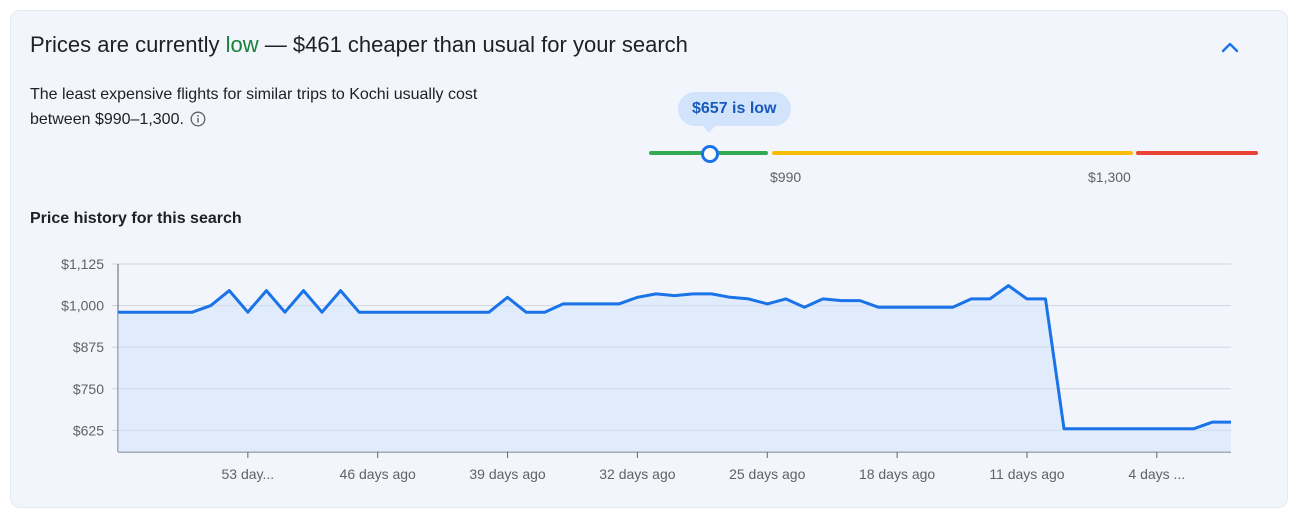 The image size is (1293, 513). Describe the element at coordinates (637, 474) in the screenshot. I see `x-tick-label: 32 days ago` at that location.